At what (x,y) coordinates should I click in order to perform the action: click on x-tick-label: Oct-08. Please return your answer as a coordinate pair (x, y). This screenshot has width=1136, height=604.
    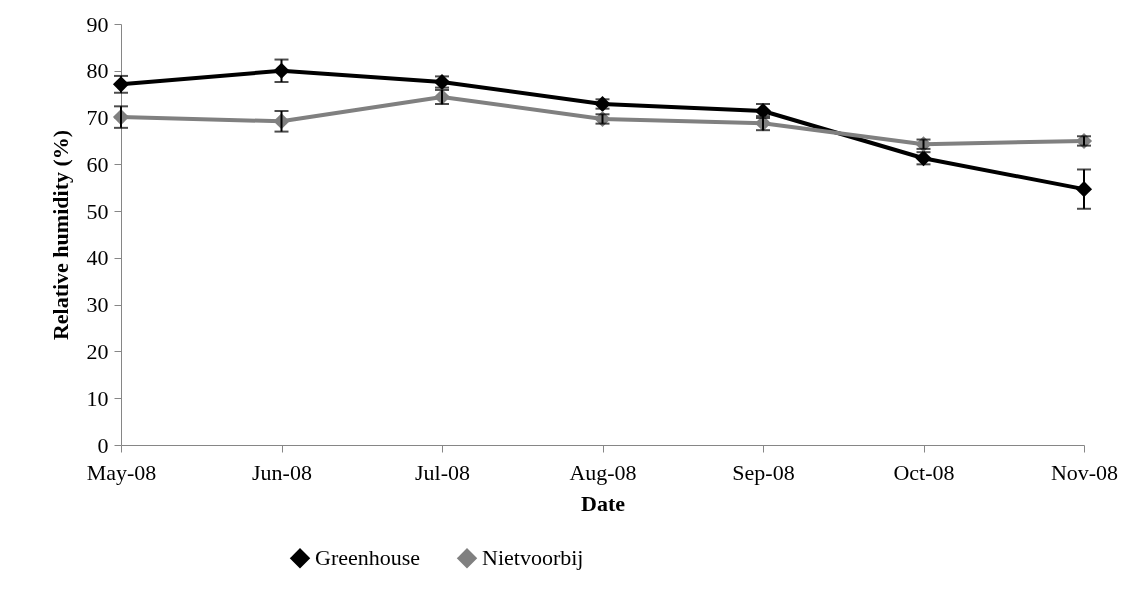
    Looking at the image, I should click on (924, 472).